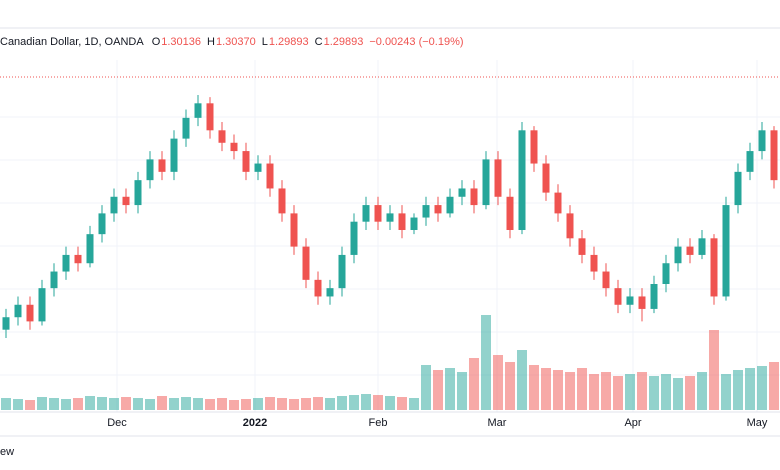 The image size is (780, 470). I want to click on x-tick-label: May, so click(757, 423).